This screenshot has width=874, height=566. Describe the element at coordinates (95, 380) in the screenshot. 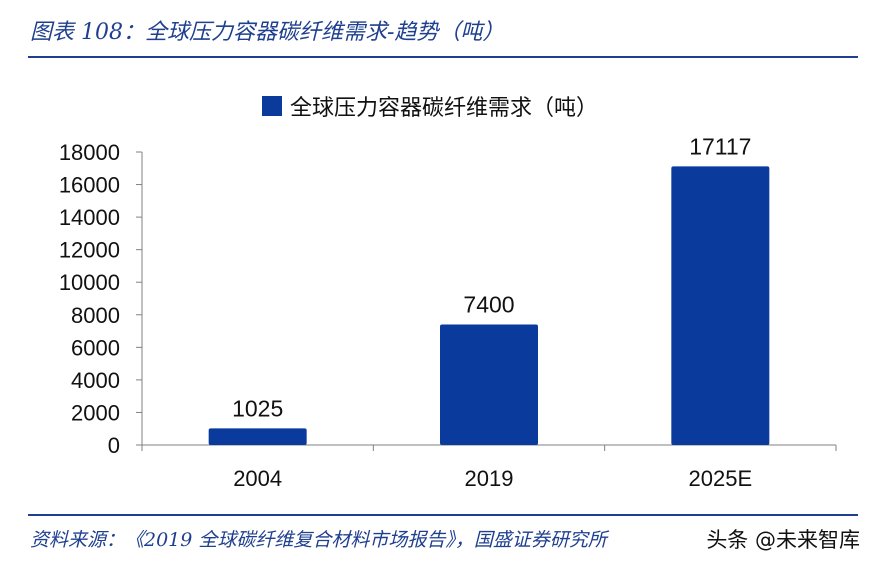

I see `y-tick-label: 4000` at that location.